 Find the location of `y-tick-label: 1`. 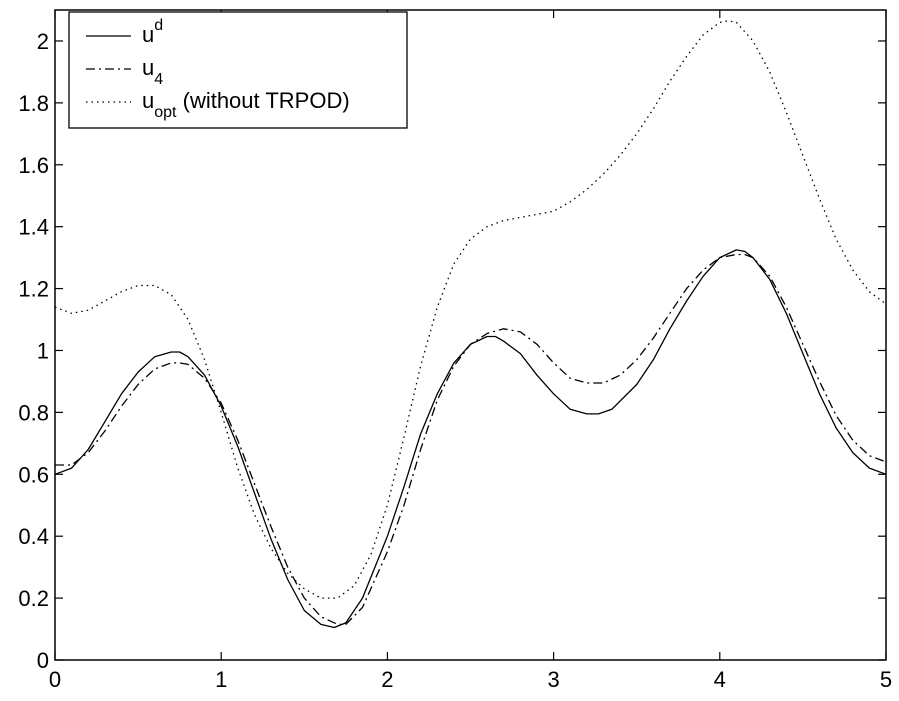

y-tick-label: 1 is located at coordinates (43, 350).